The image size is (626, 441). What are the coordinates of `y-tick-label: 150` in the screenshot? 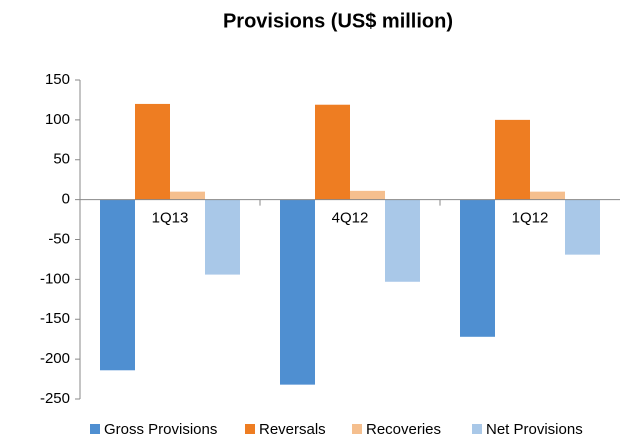 It's located at (57, 79).